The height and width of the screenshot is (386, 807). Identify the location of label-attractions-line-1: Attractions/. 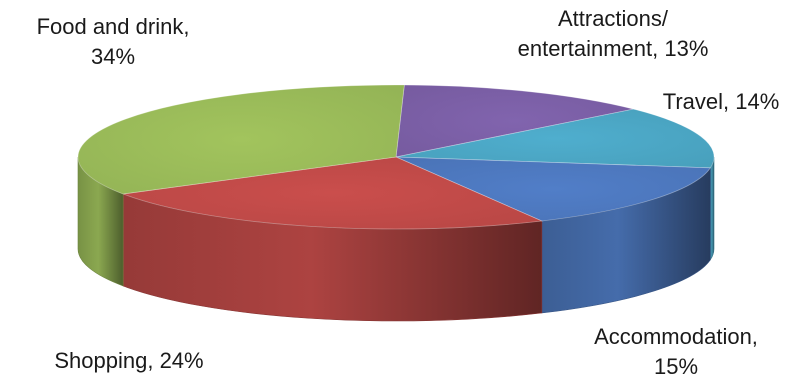
(613, 18).